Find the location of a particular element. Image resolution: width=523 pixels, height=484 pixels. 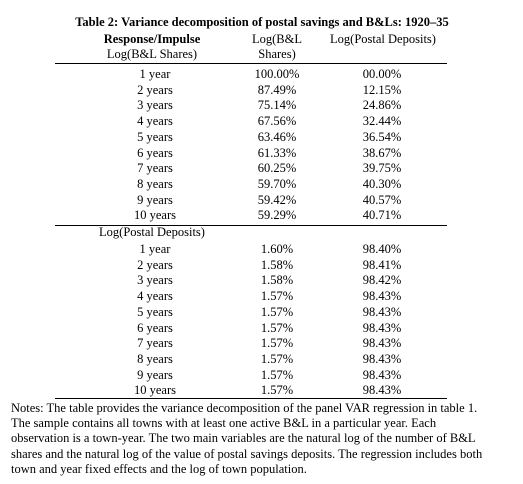

cell: 60.25% is located at coordinates (277, 168).